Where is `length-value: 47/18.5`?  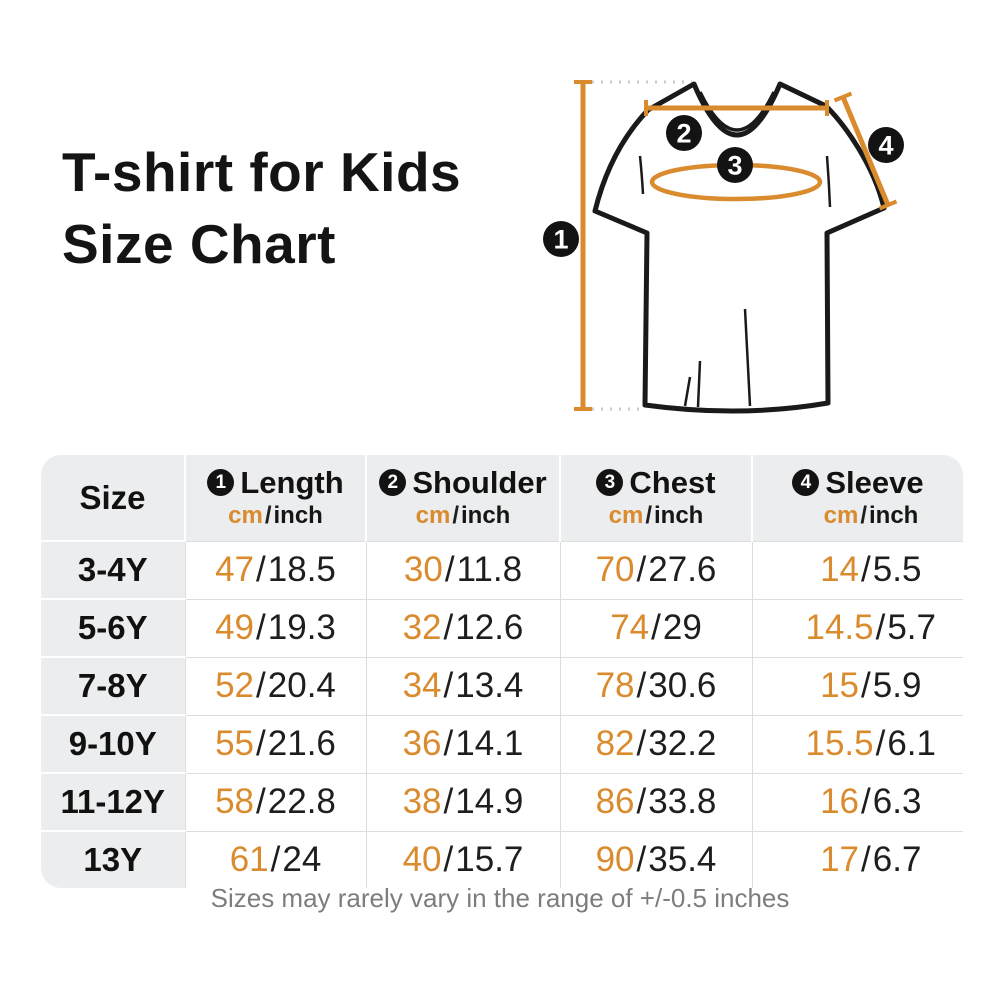 length-value: 47/18.5 is located at coordinates (275, 569).